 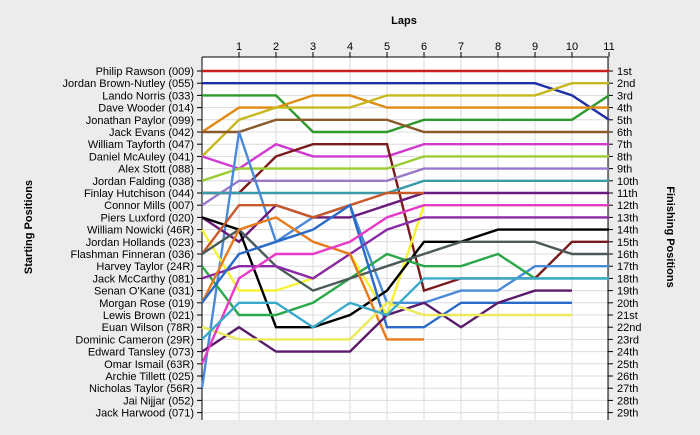 What do you see at coordinates (143, 182) in the screenshot?
I see `start-position-label: Jordan Falding (038)` at bounding box center [143, 182].